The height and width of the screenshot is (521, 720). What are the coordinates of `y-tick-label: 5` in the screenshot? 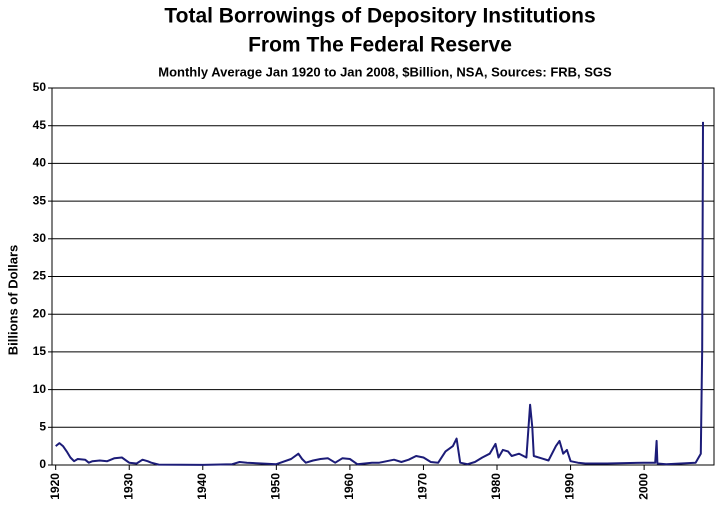 It's located at (42, 426).